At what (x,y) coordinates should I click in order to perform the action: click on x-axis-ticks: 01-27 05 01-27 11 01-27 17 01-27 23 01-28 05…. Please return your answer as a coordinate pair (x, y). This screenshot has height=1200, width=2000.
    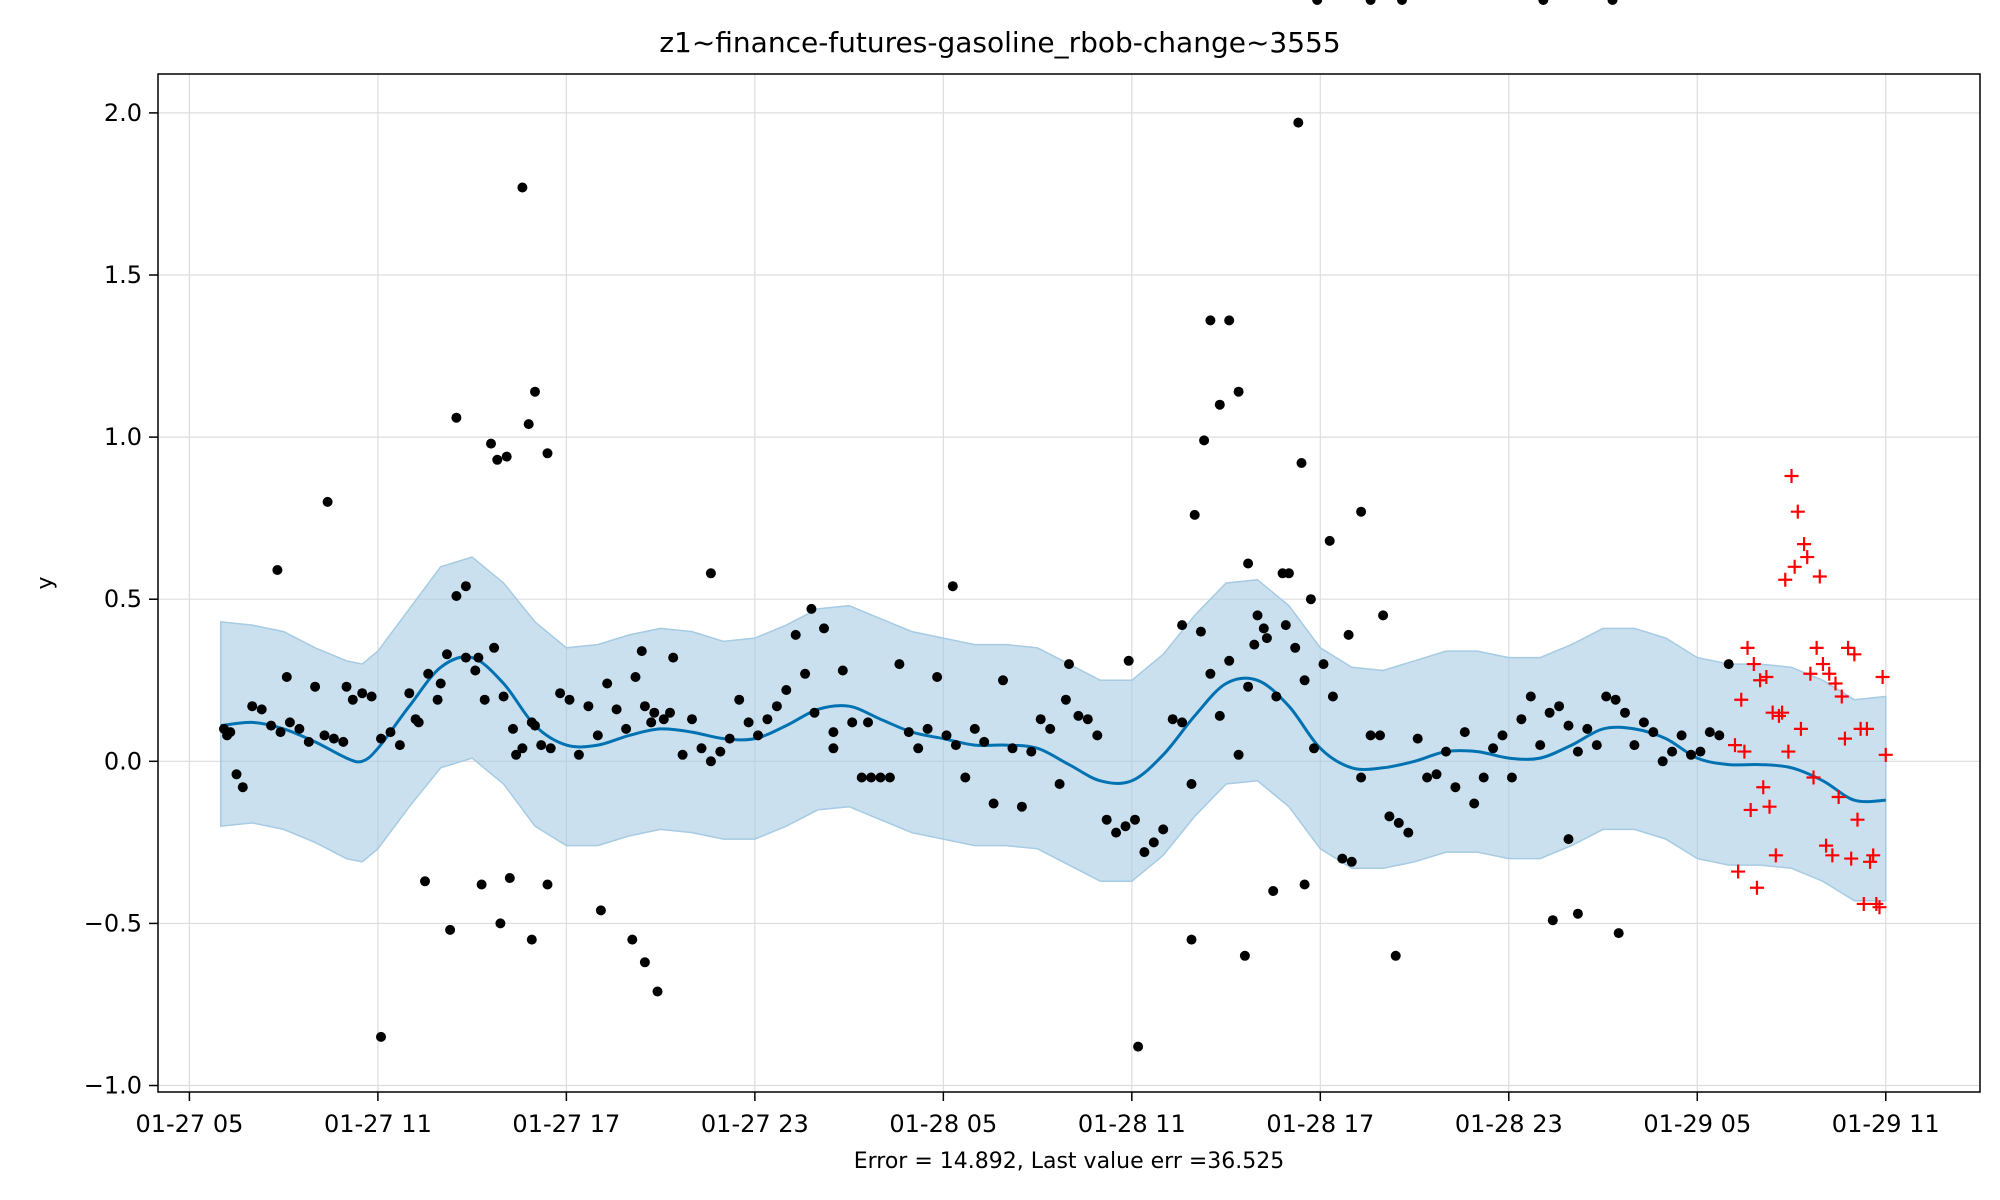
    Looking at the image, I should click on (1037, 1115).